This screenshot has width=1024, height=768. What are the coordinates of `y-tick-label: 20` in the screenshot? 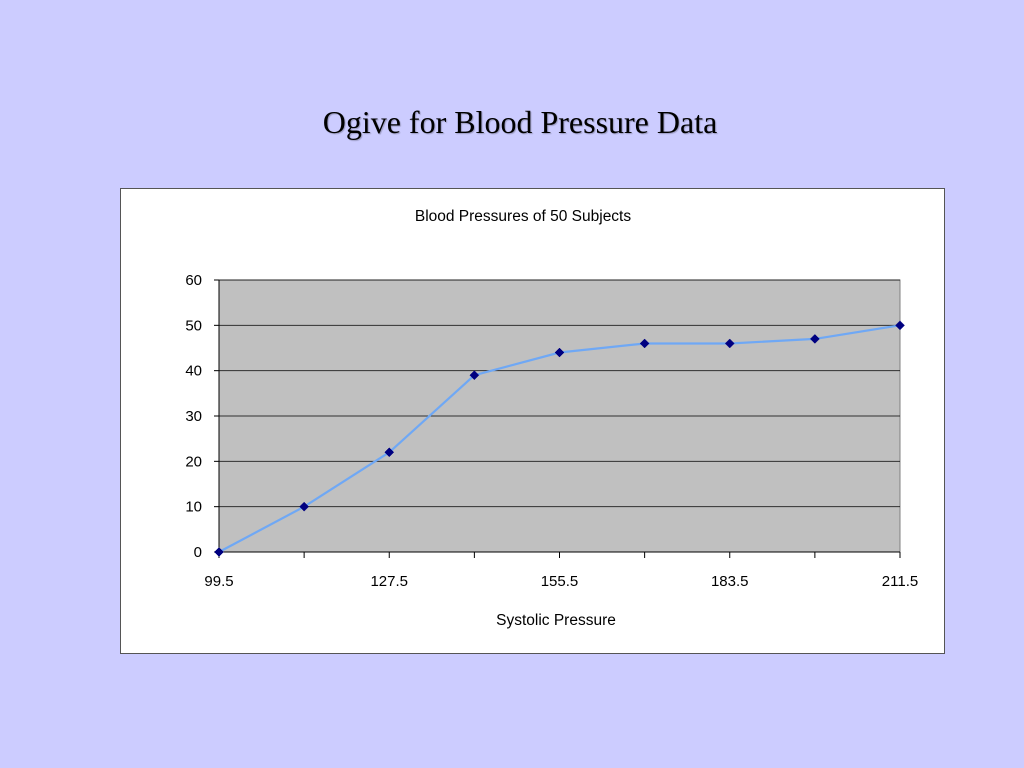 It's located at (193, 461).